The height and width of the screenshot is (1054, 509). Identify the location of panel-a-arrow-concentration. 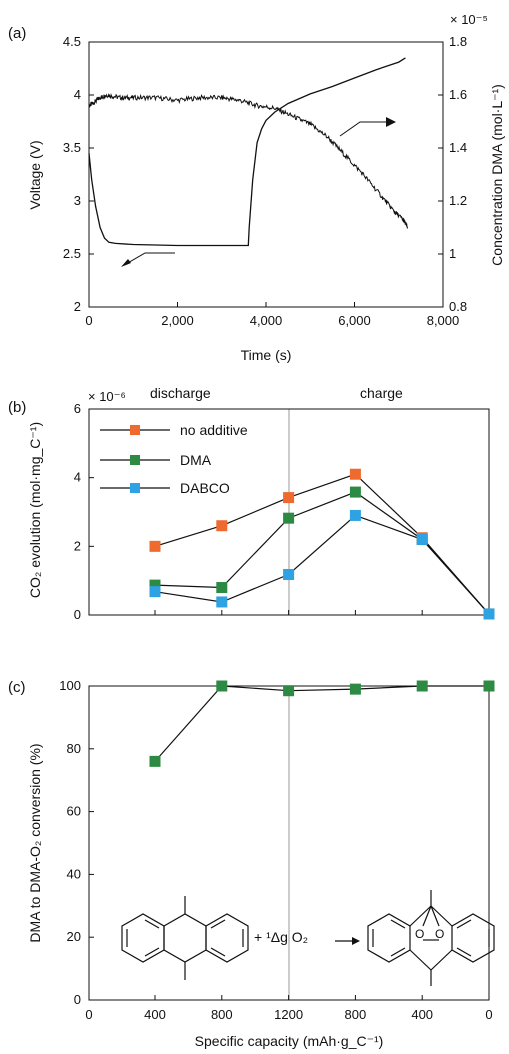
(367, 127).